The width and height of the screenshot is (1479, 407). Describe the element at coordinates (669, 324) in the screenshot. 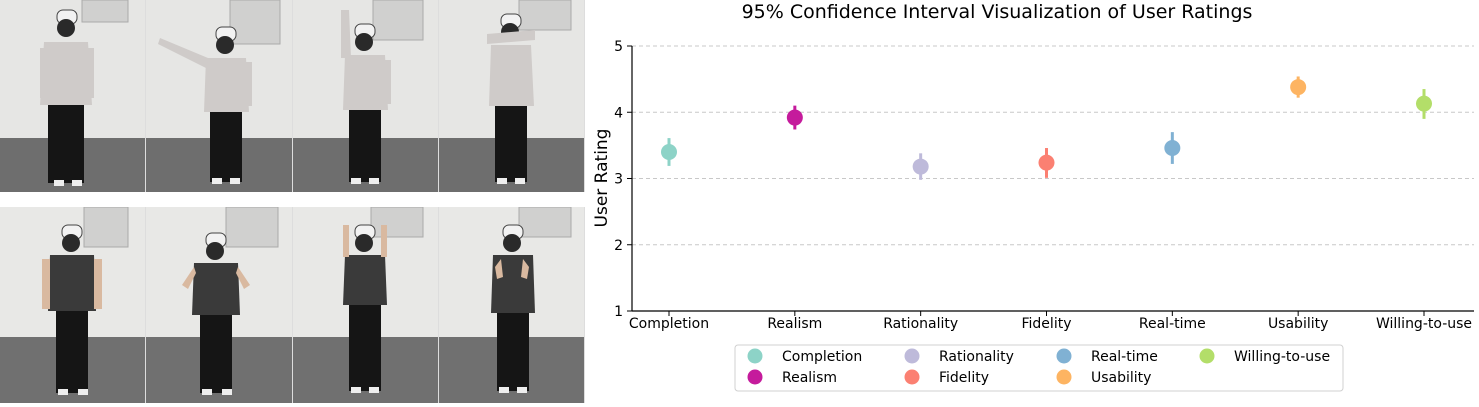

I see `x-tick-label: Completion` at that location.